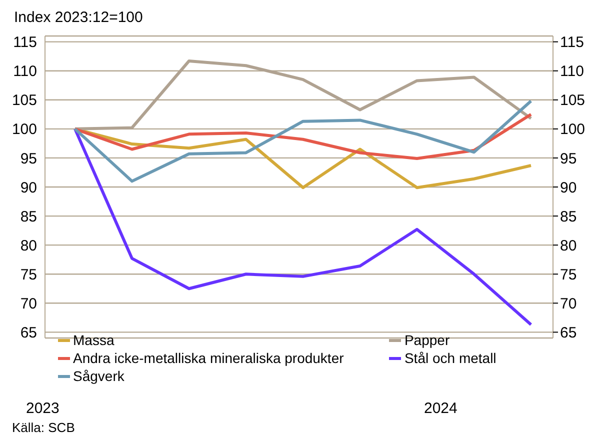  What do you see at coordinates (24, 101) in the screenshot?
I see `y-tick-label: 105` at bounding box center [24, 101].